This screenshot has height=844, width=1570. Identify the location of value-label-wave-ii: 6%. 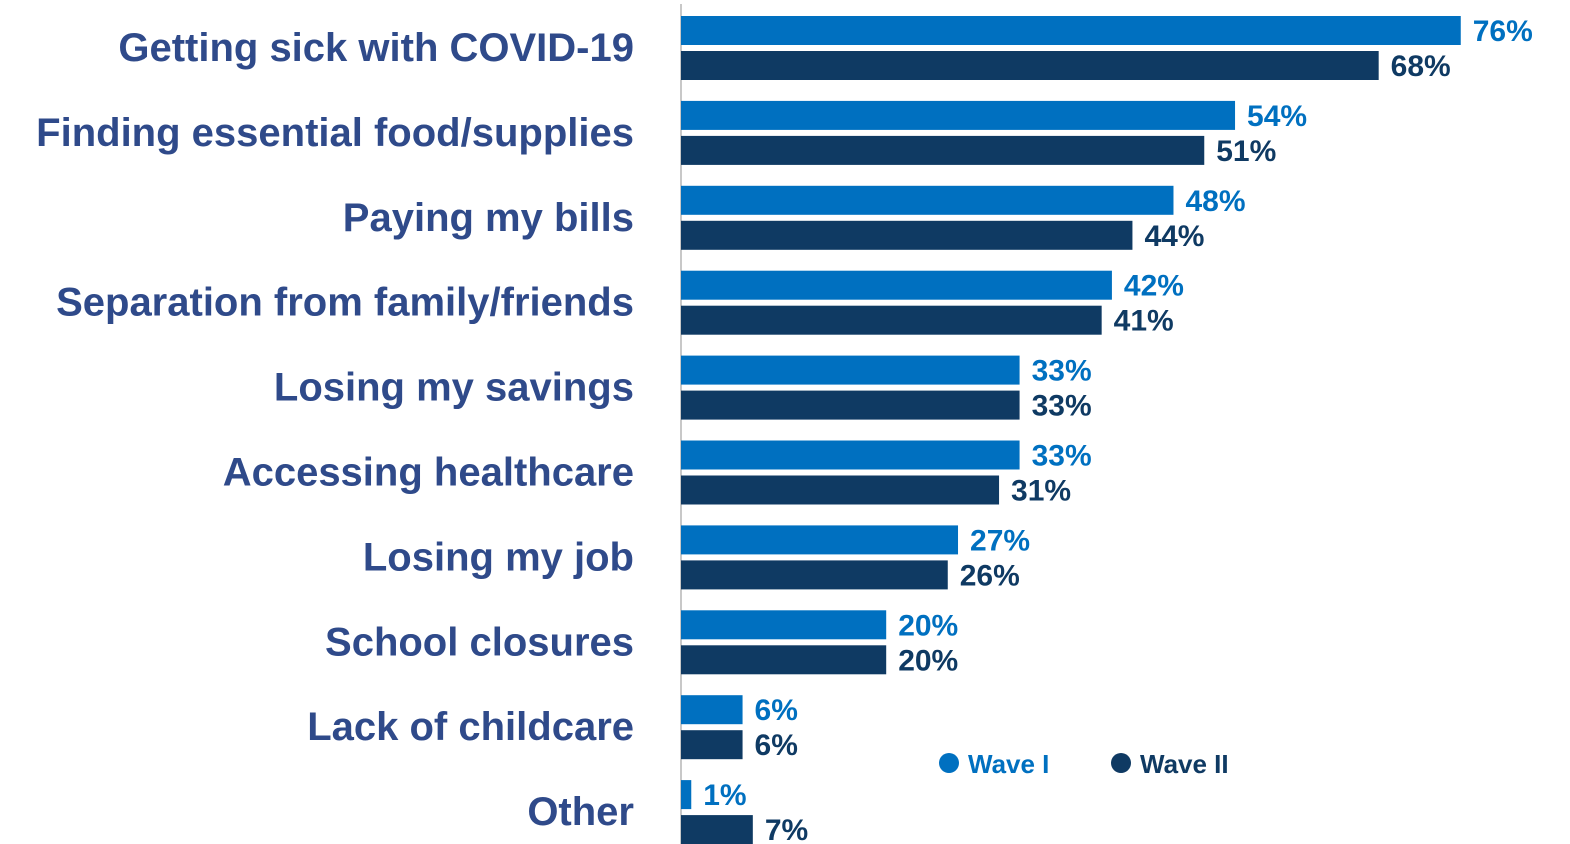
(776, 745).